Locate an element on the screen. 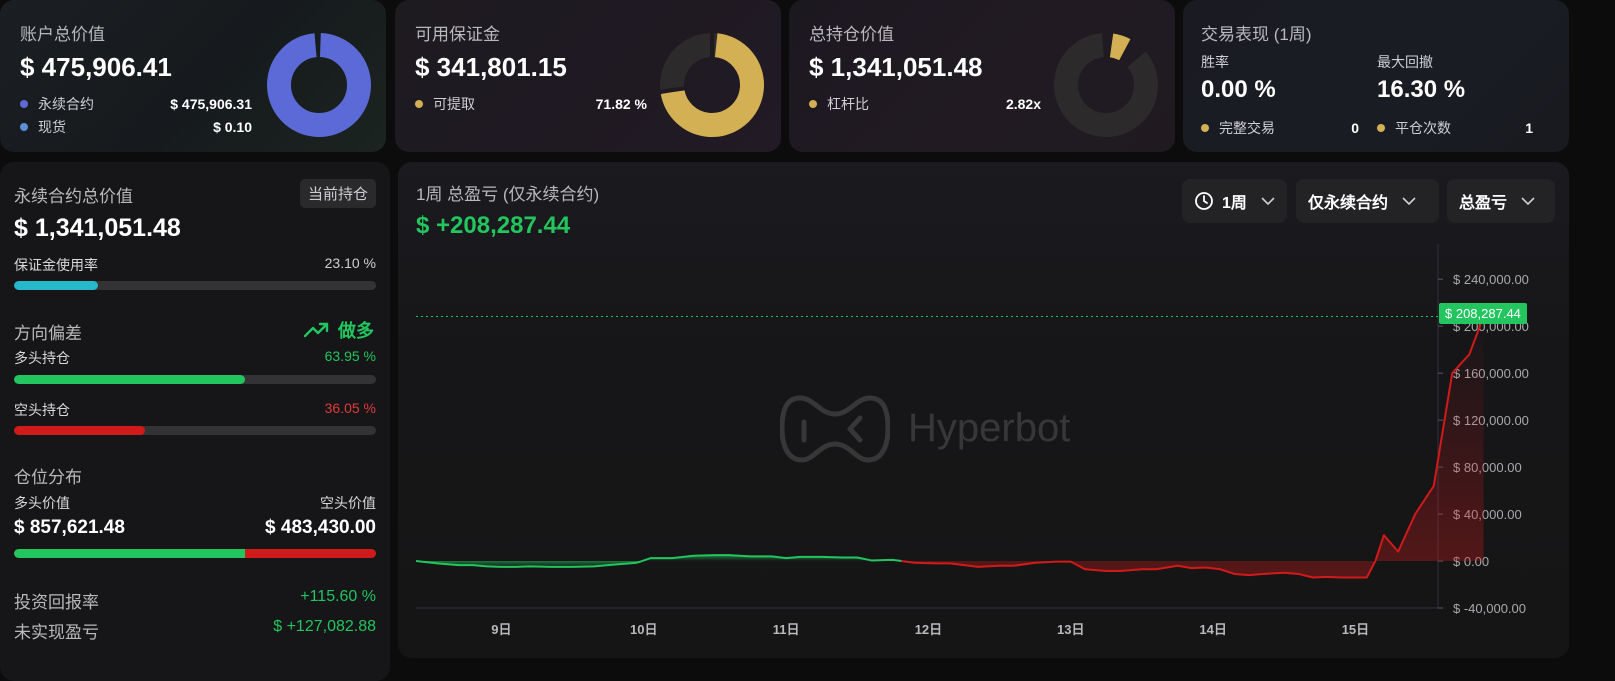  total-position-title: 总持仓价值 is located at coordinates (851, 34).